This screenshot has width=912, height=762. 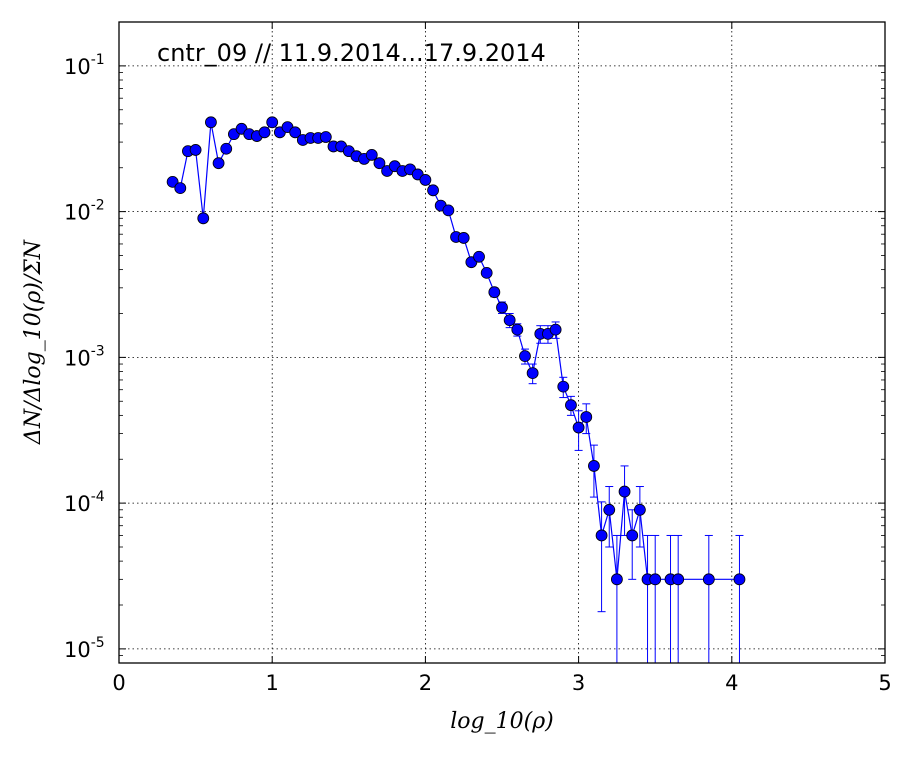 What do you see at coordinates (501, 721) in the screenshot?
I see `x-axis-label: log_10(ρ)` at bounding box center [501, 721].